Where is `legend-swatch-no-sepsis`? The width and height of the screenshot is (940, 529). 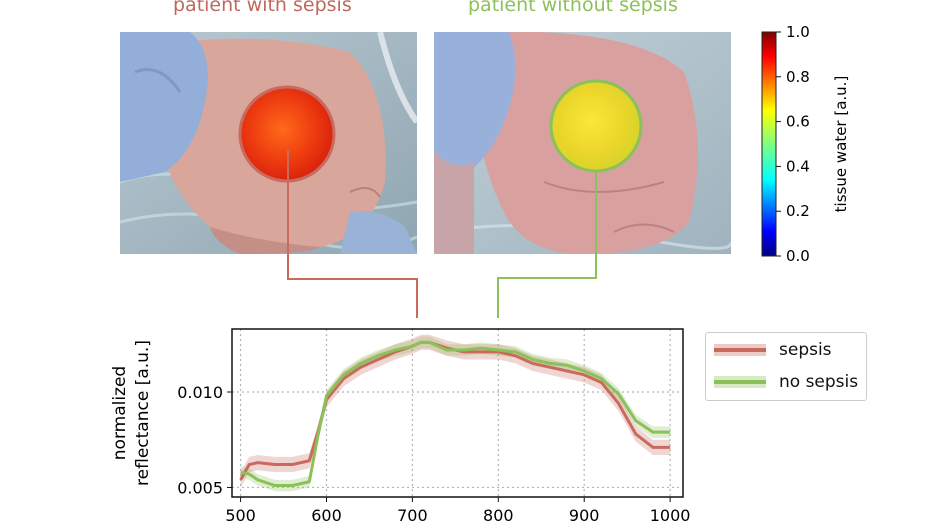
legend-swatch-no-sepsis is located at coordinates (740, 382).